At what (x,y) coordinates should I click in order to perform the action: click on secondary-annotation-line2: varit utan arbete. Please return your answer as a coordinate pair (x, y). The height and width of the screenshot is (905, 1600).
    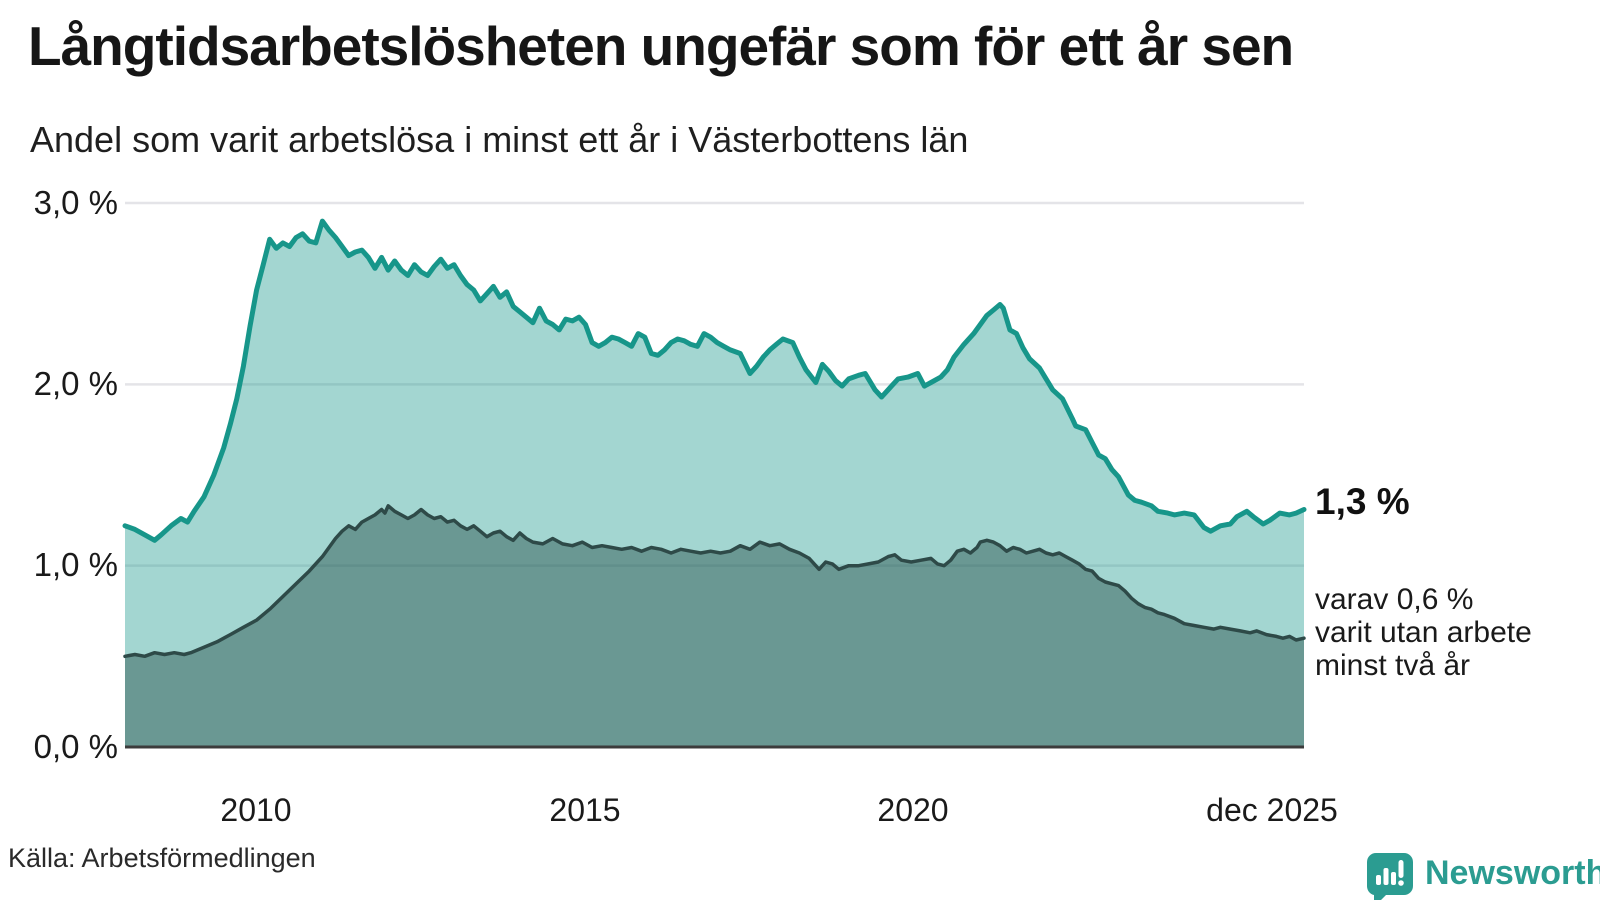
    Looking at the image, I should click on (1423, 632).